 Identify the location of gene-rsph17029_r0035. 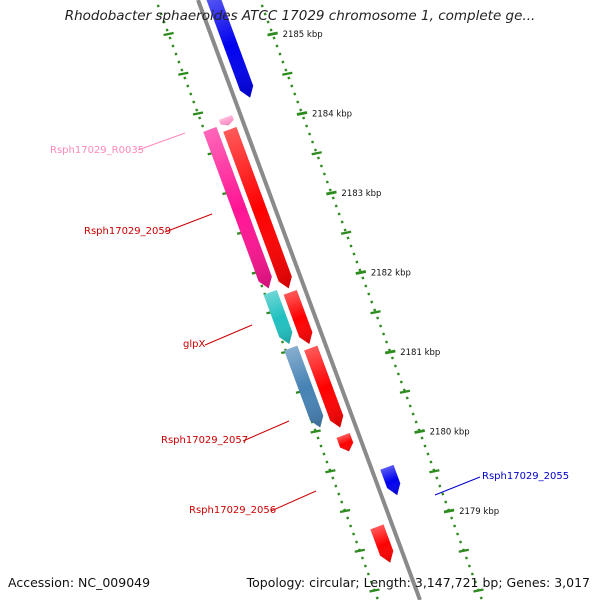
(226, 121).